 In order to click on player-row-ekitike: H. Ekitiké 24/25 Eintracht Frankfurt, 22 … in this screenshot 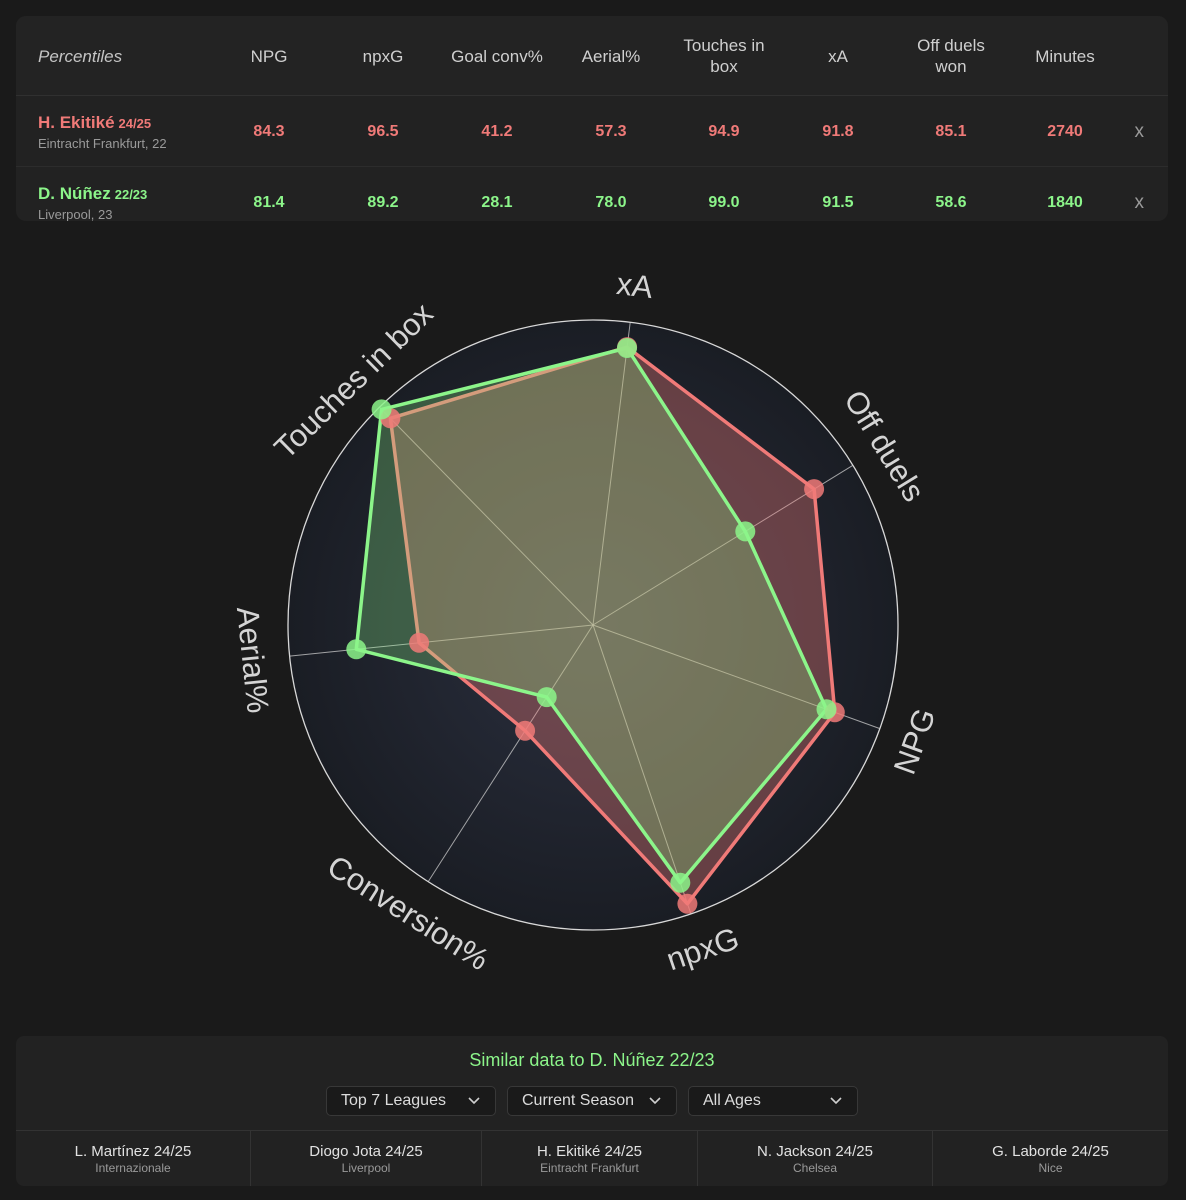, I will do `click(592, 132)`.